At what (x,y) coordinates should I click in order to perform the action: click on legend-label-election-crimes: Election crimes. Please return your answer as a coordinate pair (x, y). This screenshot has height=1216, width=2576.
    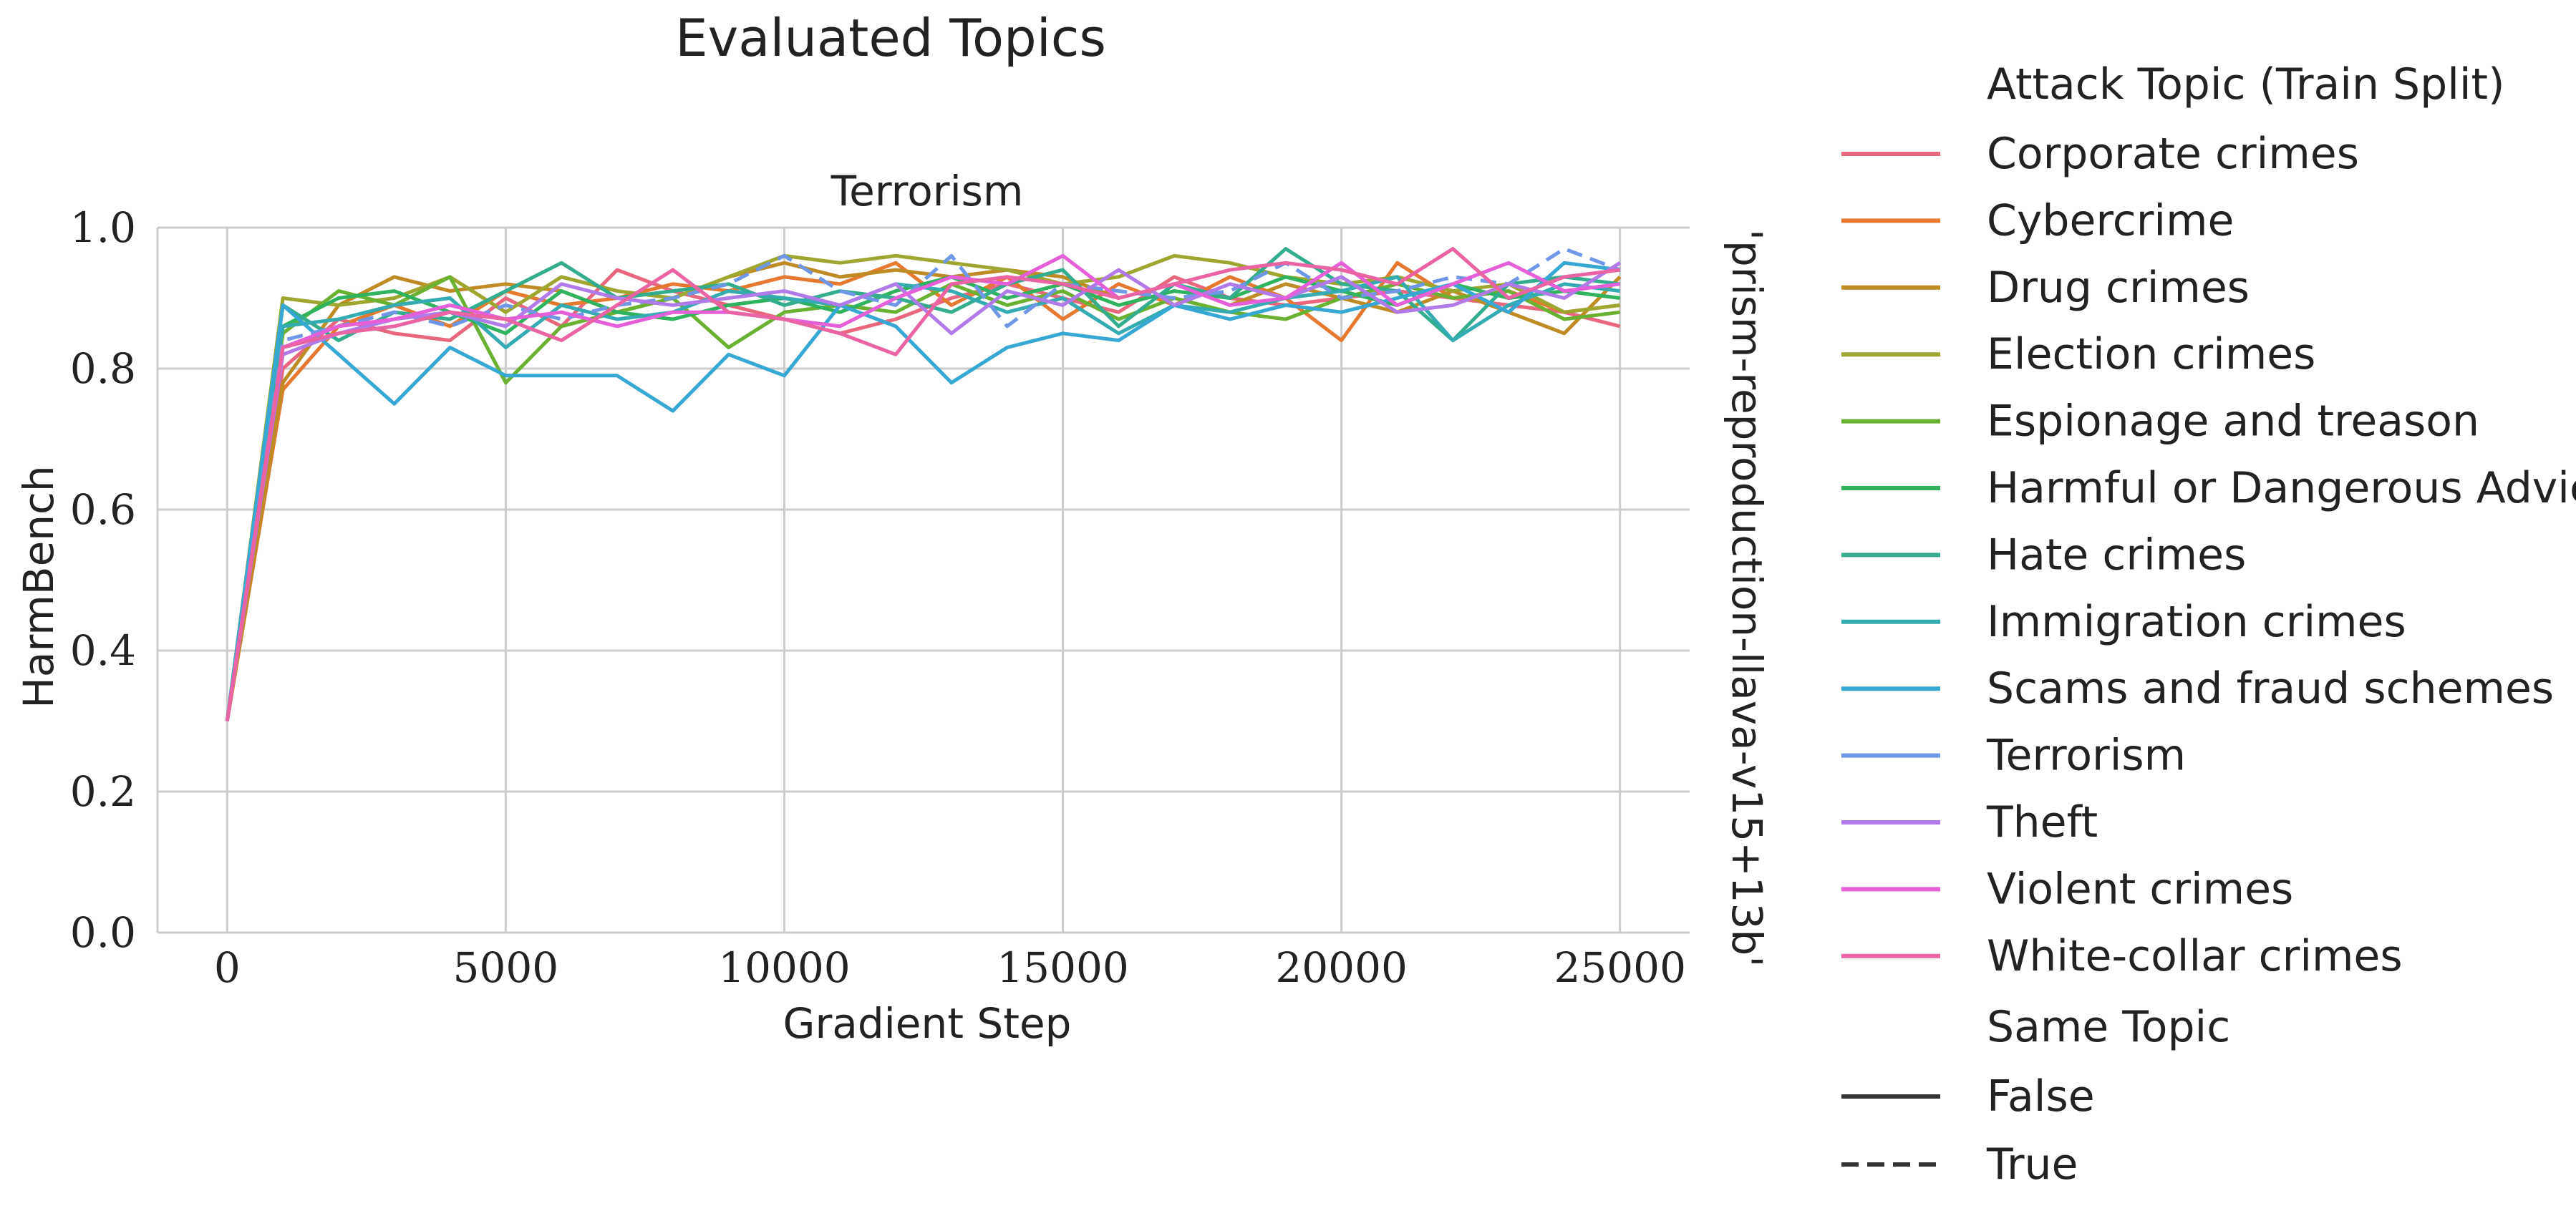
    Looking at the image, I should click on (2151, 354).